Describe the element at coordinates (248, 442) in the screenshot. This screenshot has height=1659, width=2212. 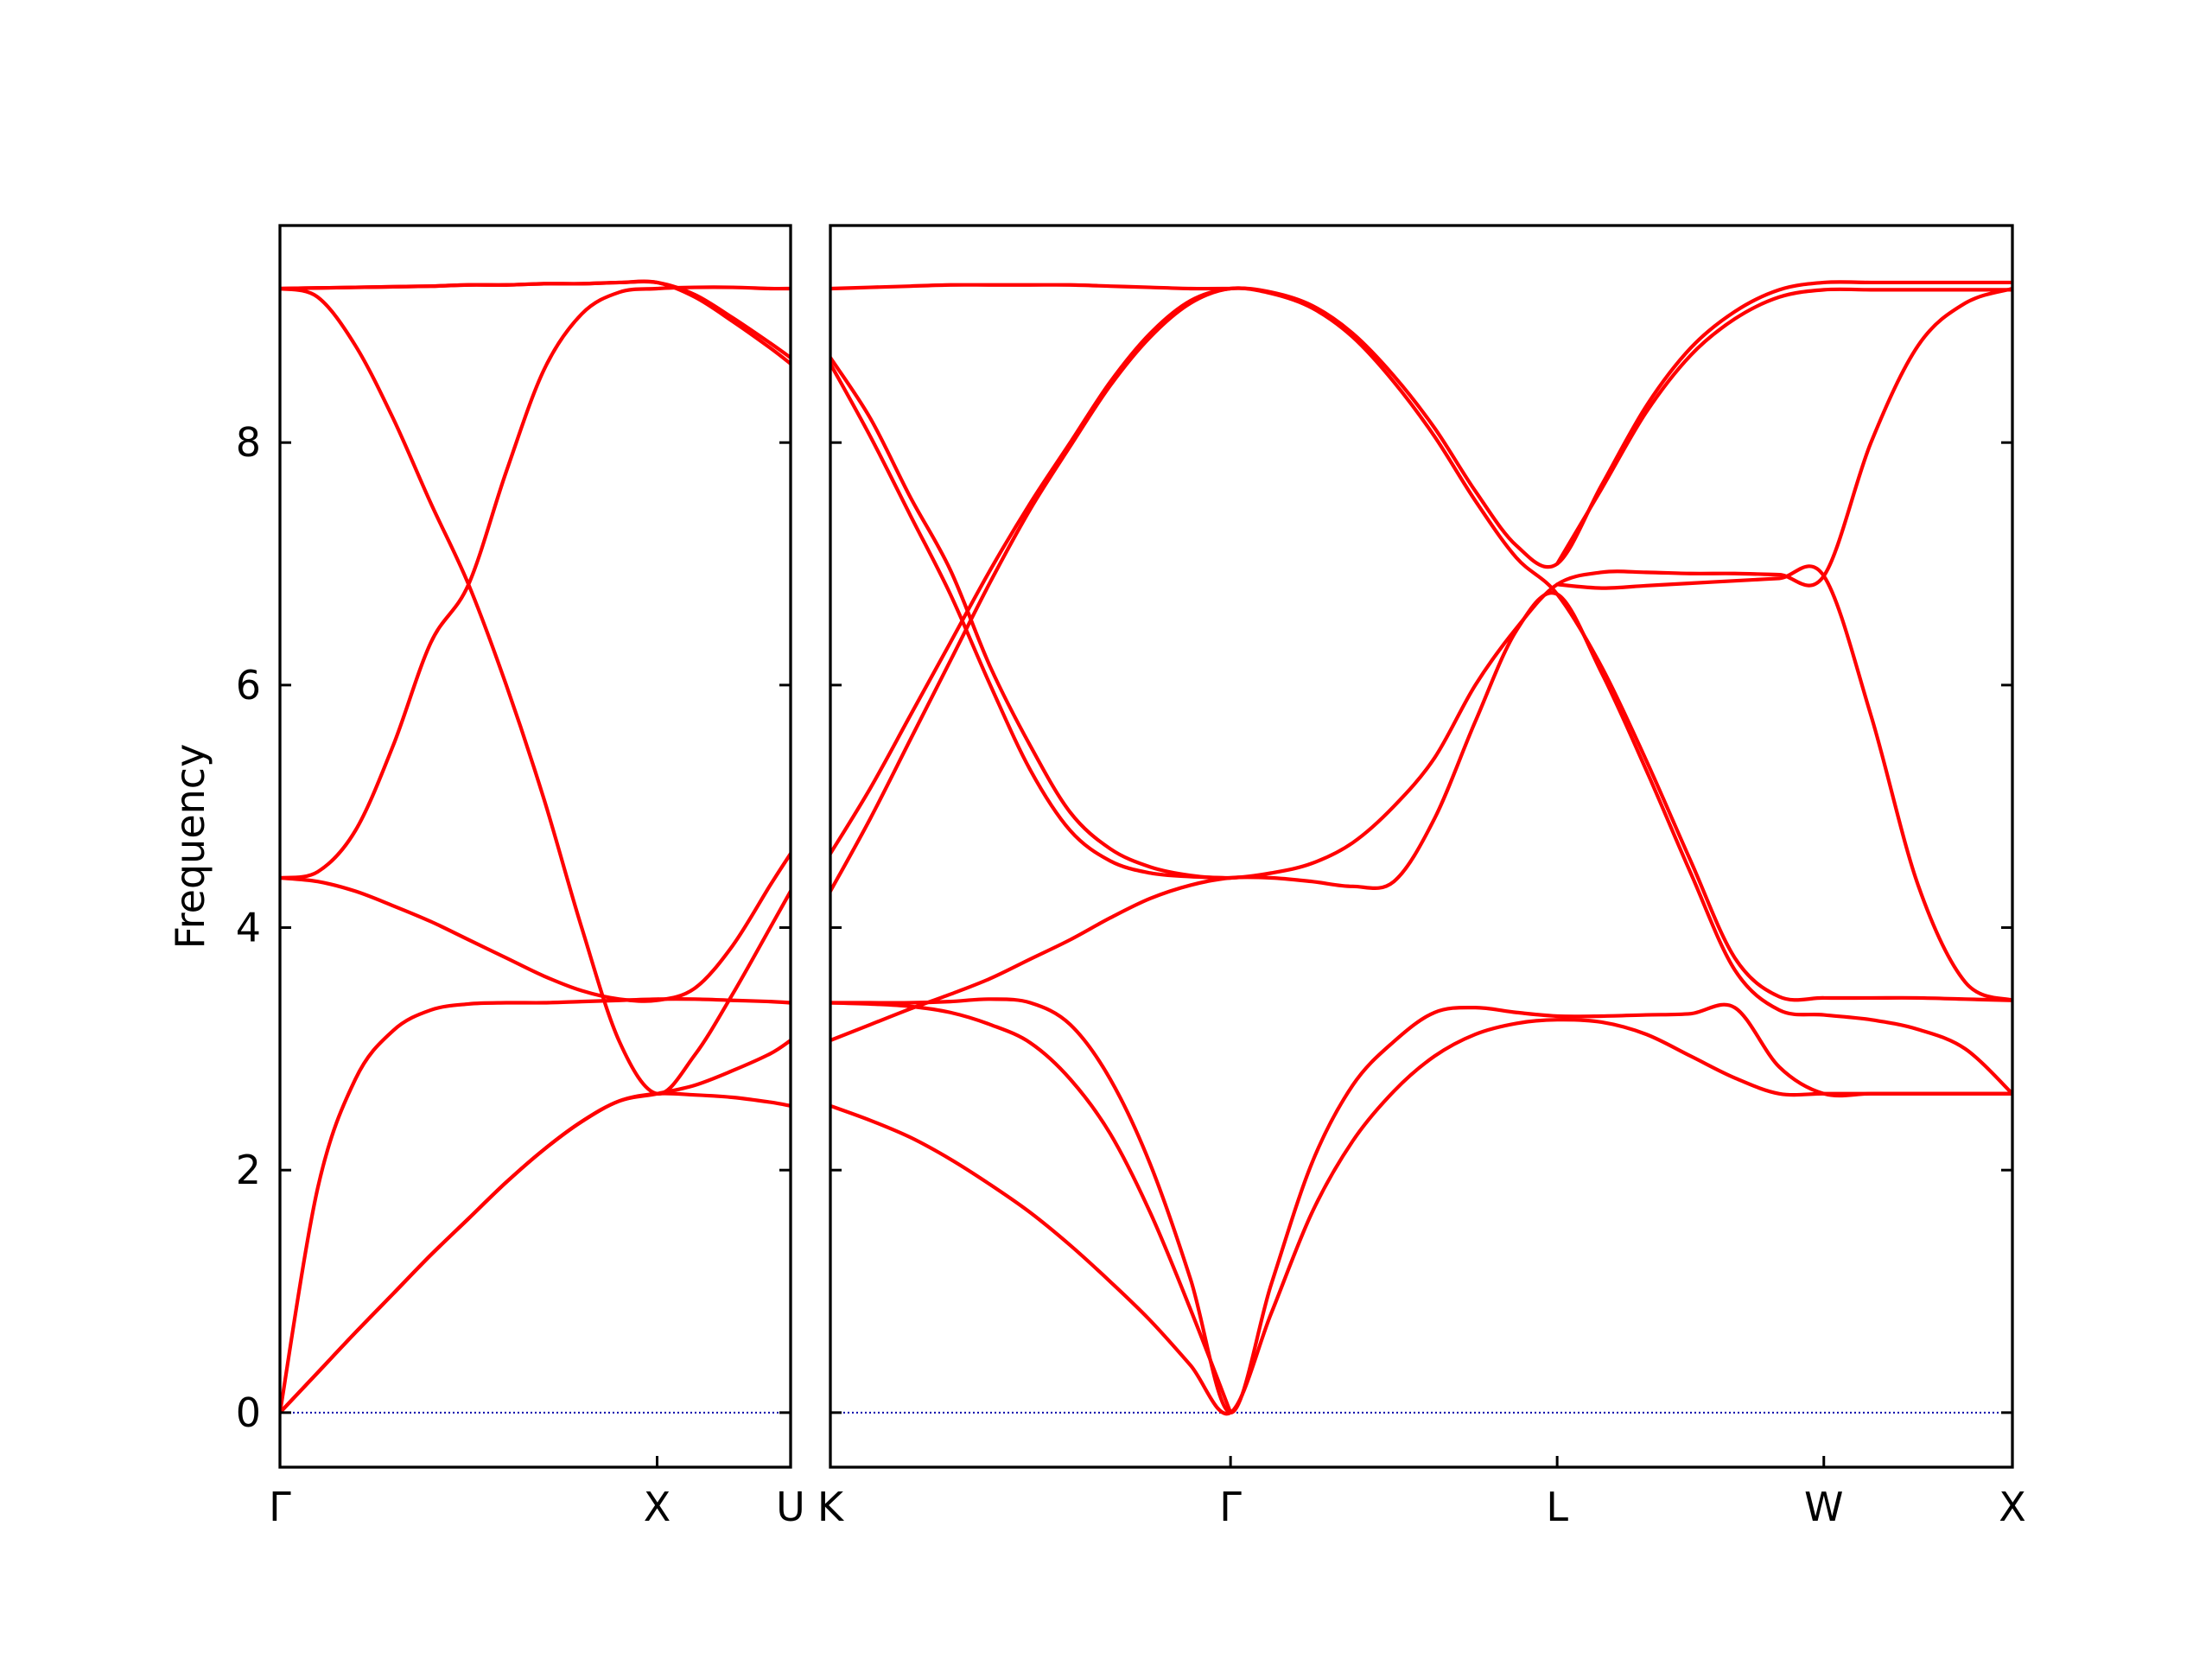
I see `y-tick-label: 8` at that location.